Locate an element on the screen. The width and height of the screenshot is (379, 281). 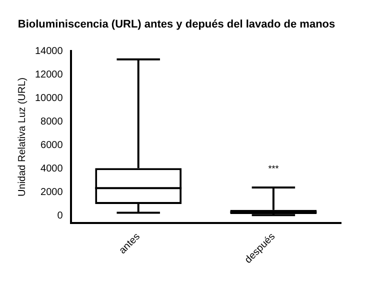
y-tick-label: 2000 is located at coordinates (52, 192).